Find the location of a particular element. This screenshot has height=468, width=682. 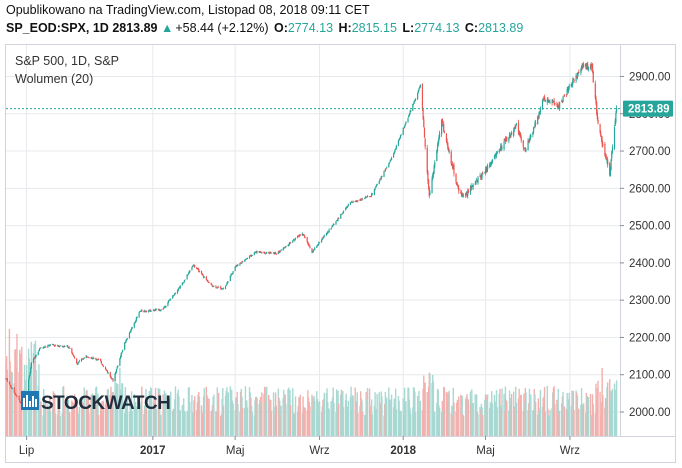

close-label: C: is located at coordinates (471, 28).